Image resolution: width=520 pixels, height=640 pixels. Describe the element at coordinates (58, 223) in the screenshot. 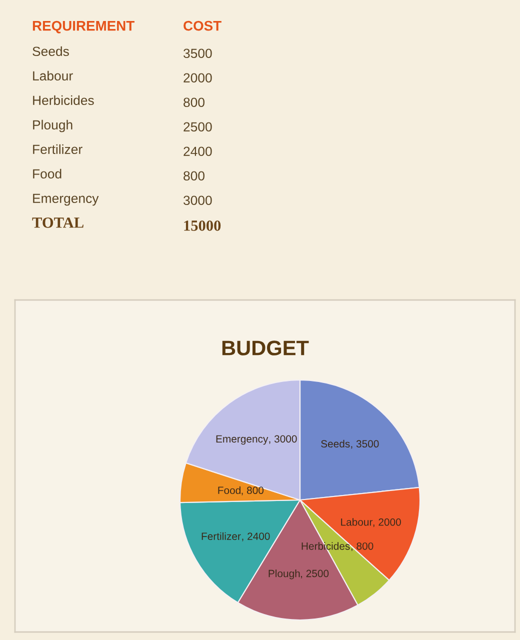

I see `text: TOTAL` at that location.